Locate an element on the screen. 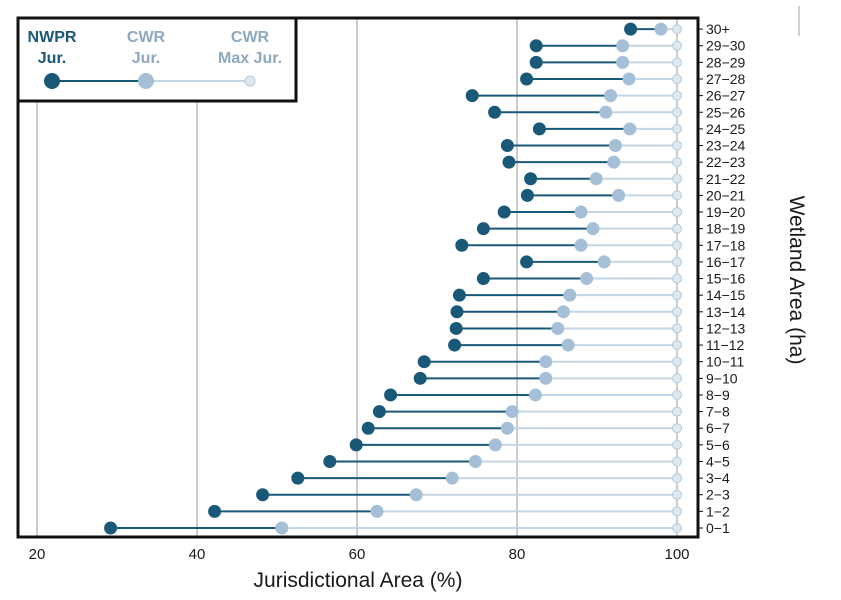 This screenshot has height=600, width=841. y-tick-label-0: 0−1 is located at coordinates (718, 528).